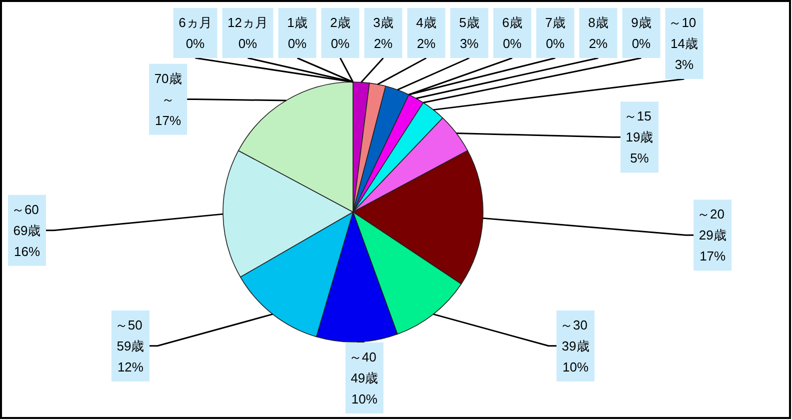  What do you see at coordinates (576, 335) in the screenshot?
I see `slice-label: ～30 39歳` at bounding box center [576, 335].